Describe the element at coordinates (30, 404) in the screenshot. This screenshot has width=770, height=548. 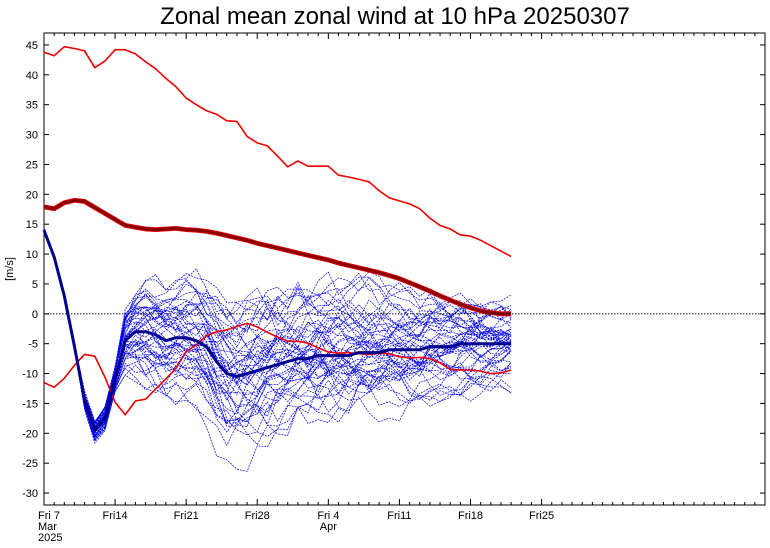
I see `y-tick-label: -15` at that location.